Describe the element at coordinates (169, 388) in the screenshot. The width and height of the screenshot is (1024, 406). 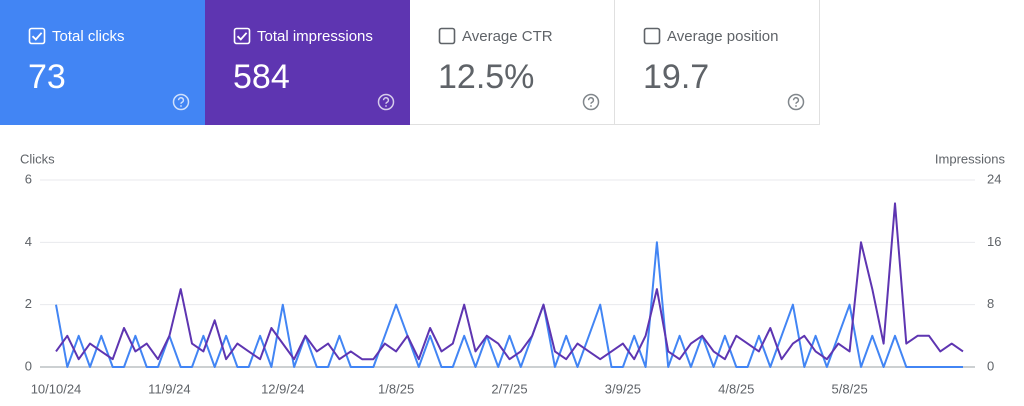
I see `x-tick-label: 11/9/24` at that location.